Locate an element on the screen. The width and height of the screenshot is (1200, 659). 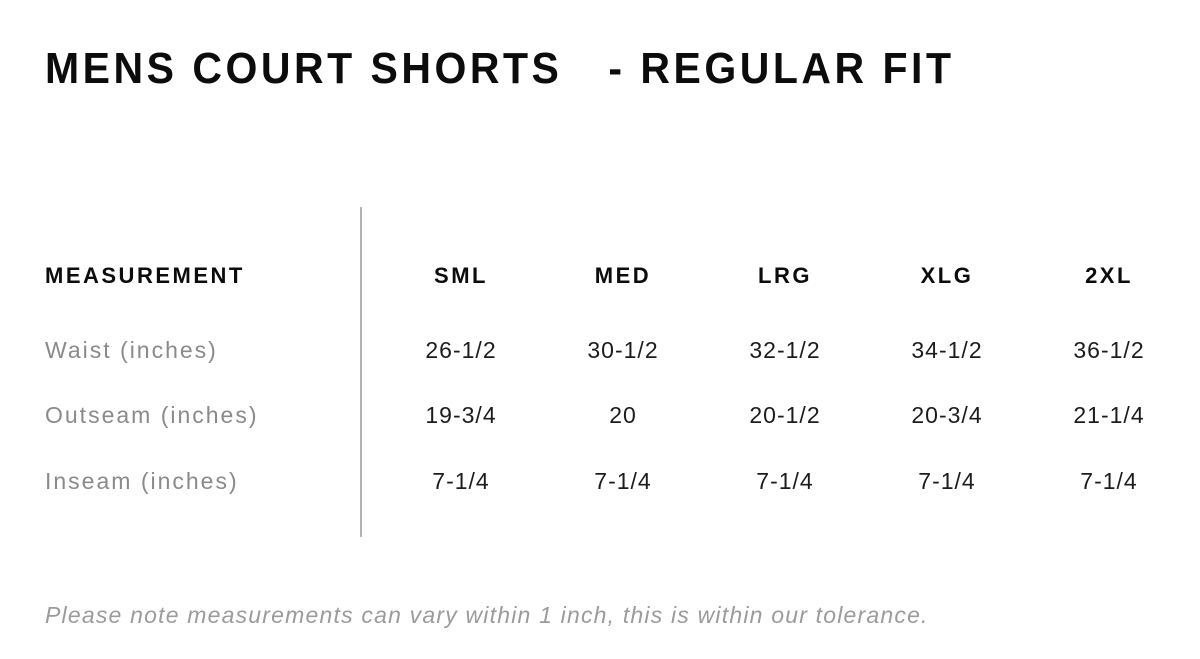
column-header-med: MED is located at coordinates (623, 275).